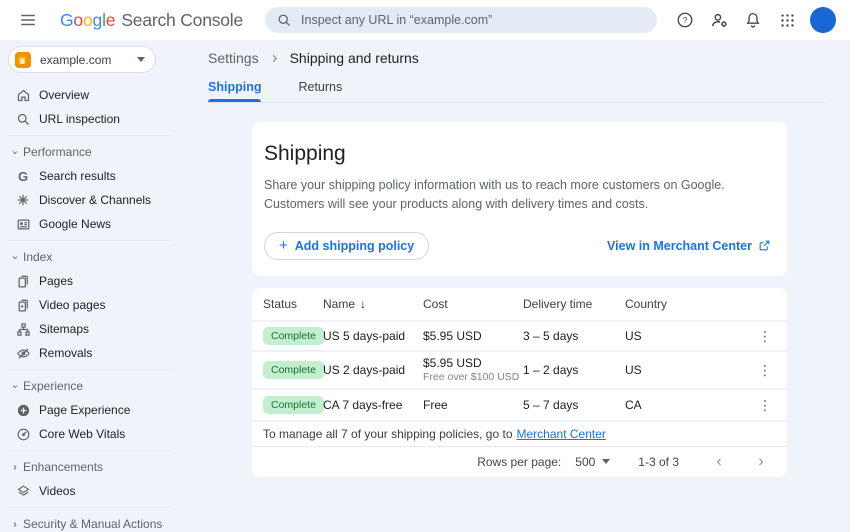 This screenshot has height=532, width=850. I want to click on sidebar-item-page-experience: Page Experience, so click(94, 410).